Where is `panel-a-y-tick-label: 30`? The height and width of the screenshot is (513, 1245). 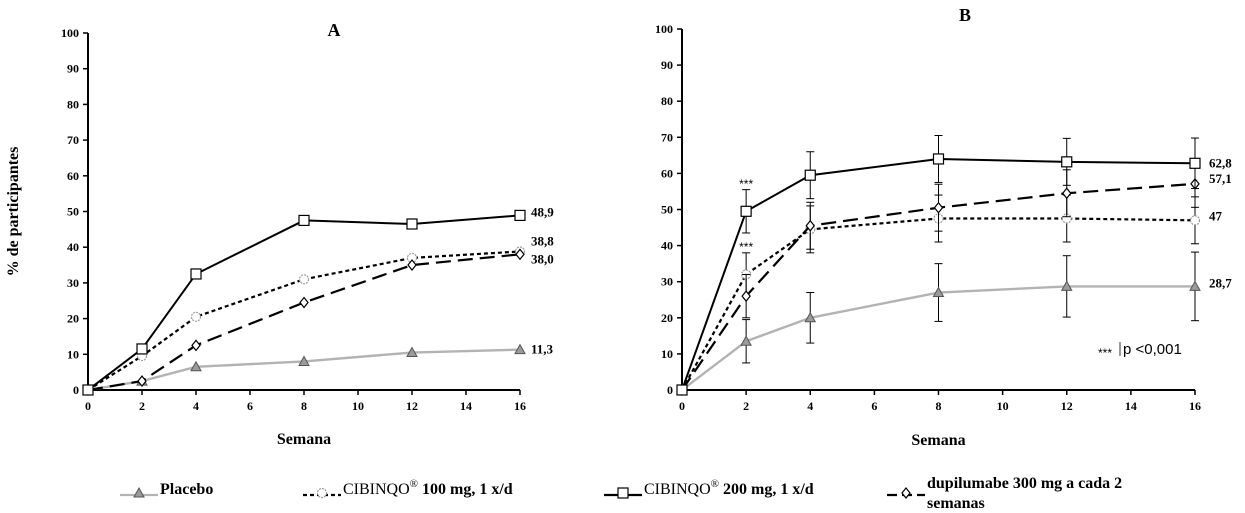 panel-a-y-tick-label: 30 is located at coordinates (73, 283).